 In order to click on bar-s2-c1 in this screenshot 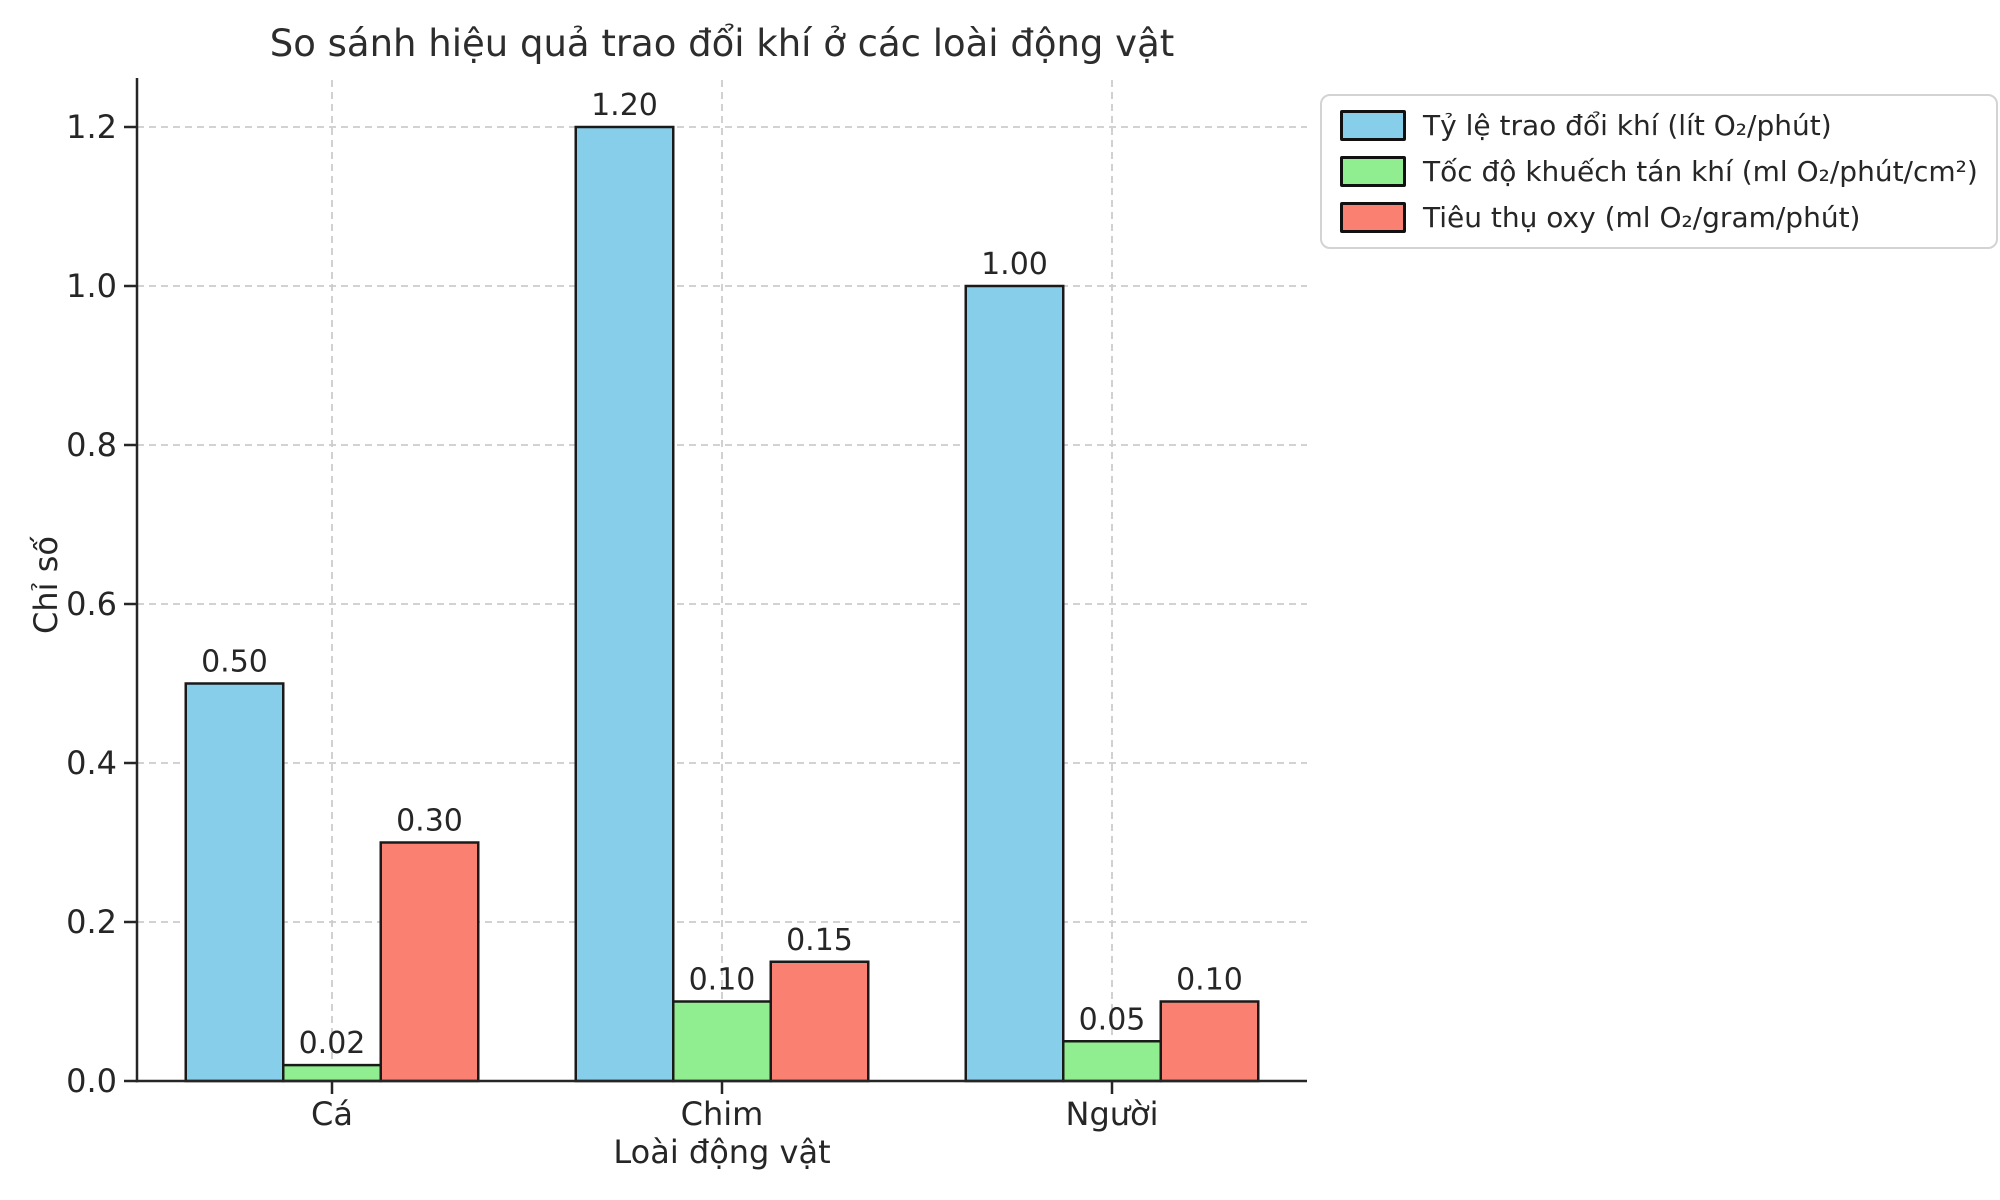, I will do `click(819, 1021)`.